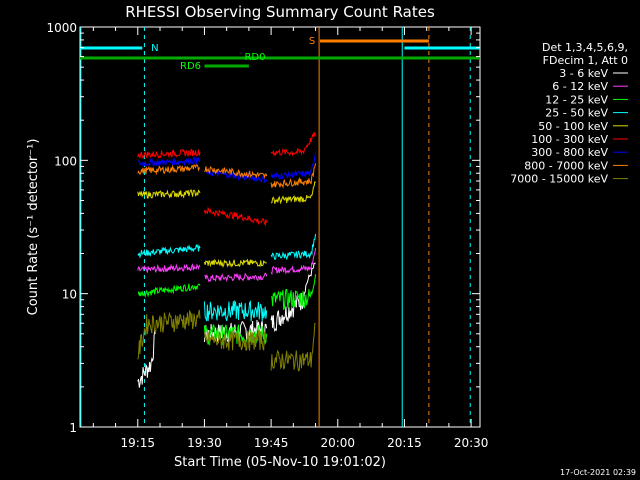  I want to click on x-tick-label: 20:15, so click(404, 443).